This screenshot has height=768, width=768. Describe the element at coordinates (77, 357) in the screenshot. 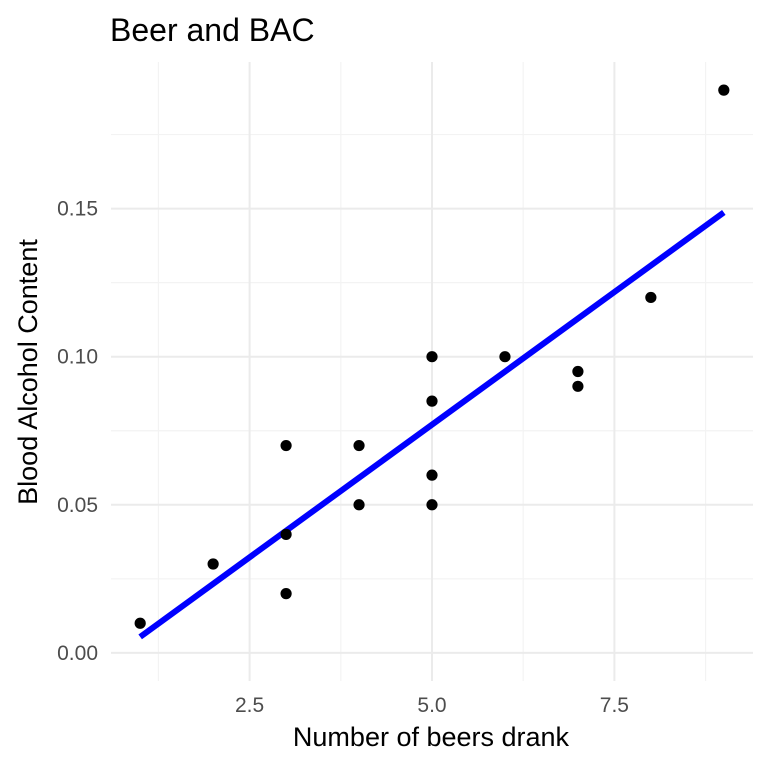

I see `y-tick-label: 0.10` at that location.